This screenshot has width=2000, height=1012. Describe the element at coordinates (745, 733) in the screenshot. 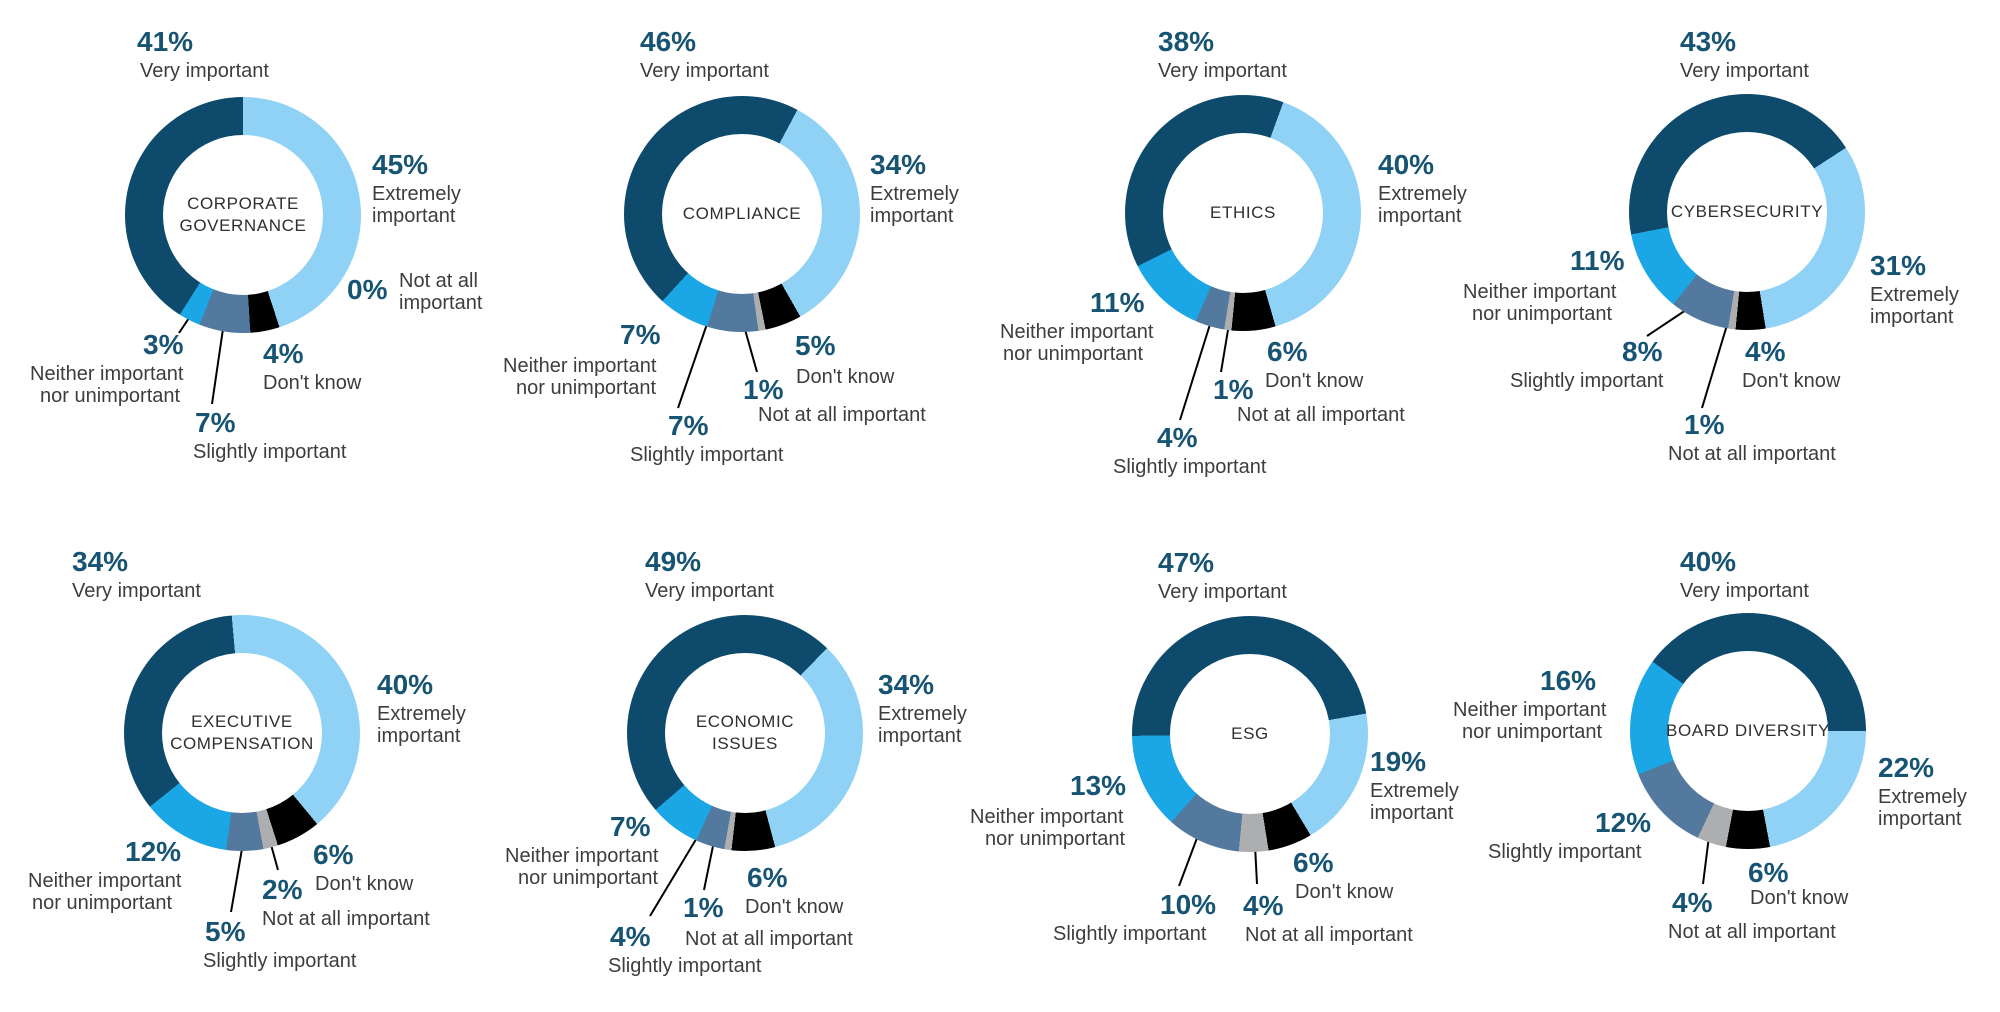

I see `donut-hole-economic-issues: ECONOMIC ISSUES` at that location.